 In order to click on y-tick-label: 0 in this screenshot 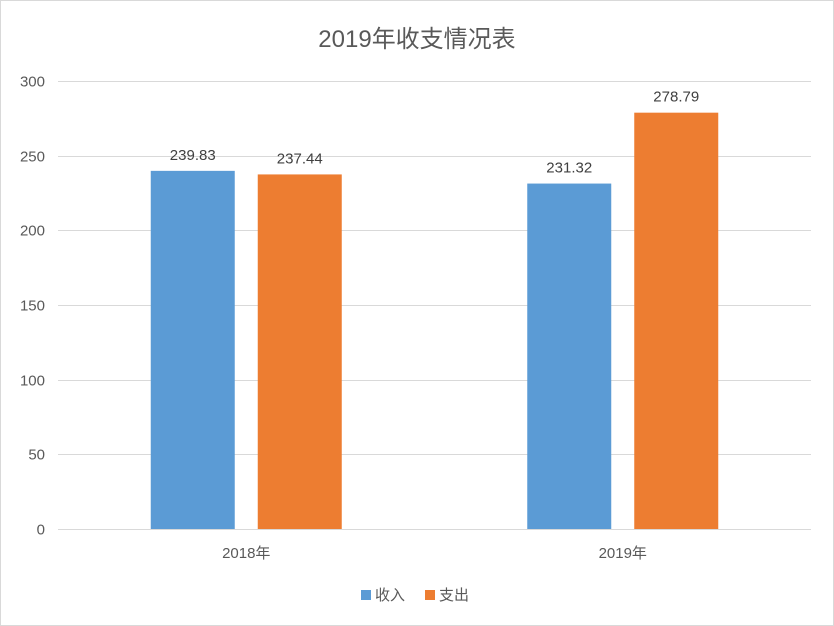, I will do `click(41, 530)`.